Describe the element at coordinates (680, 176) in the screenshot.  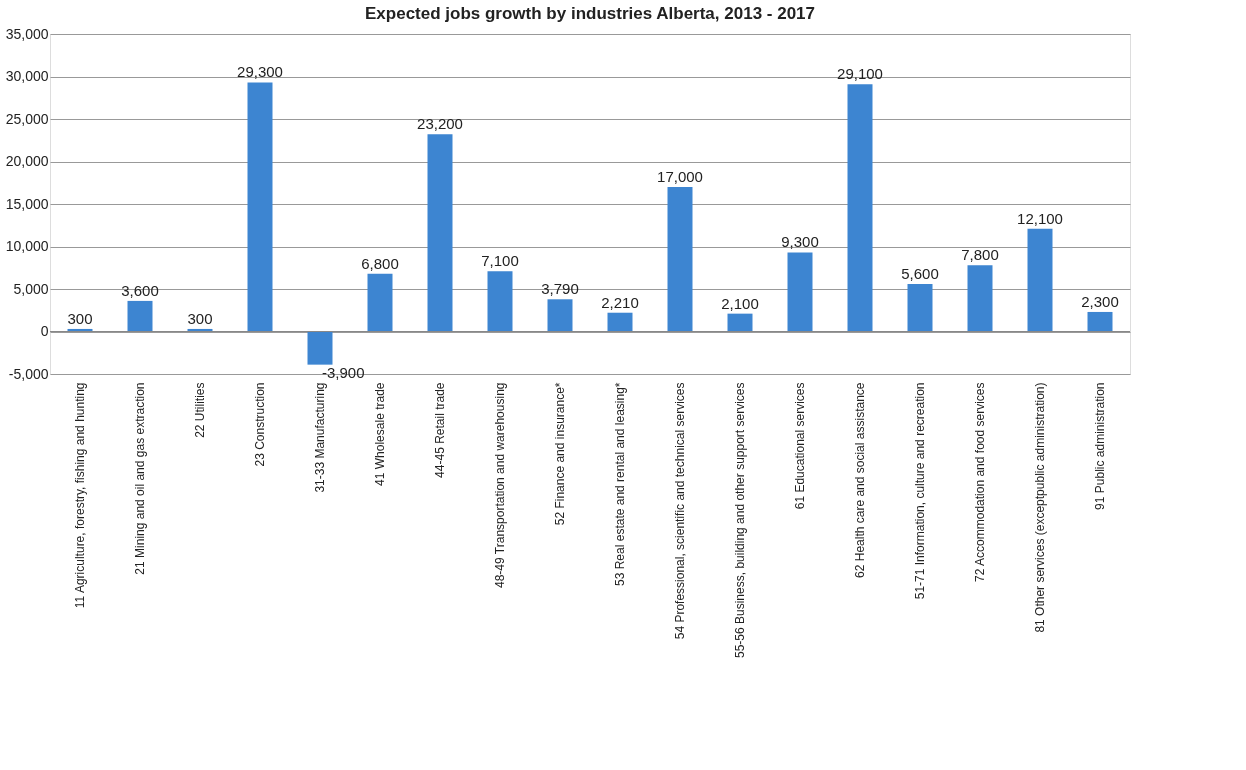
I see `data-label: 17,000` at that location.